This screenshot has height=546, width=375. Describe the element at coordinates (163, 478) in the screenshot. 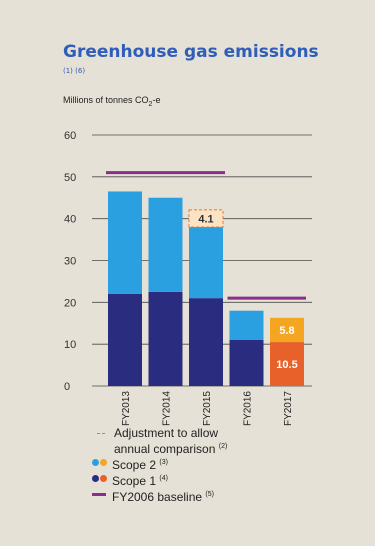

I see `legend-scope1-note: (4)` at that location.